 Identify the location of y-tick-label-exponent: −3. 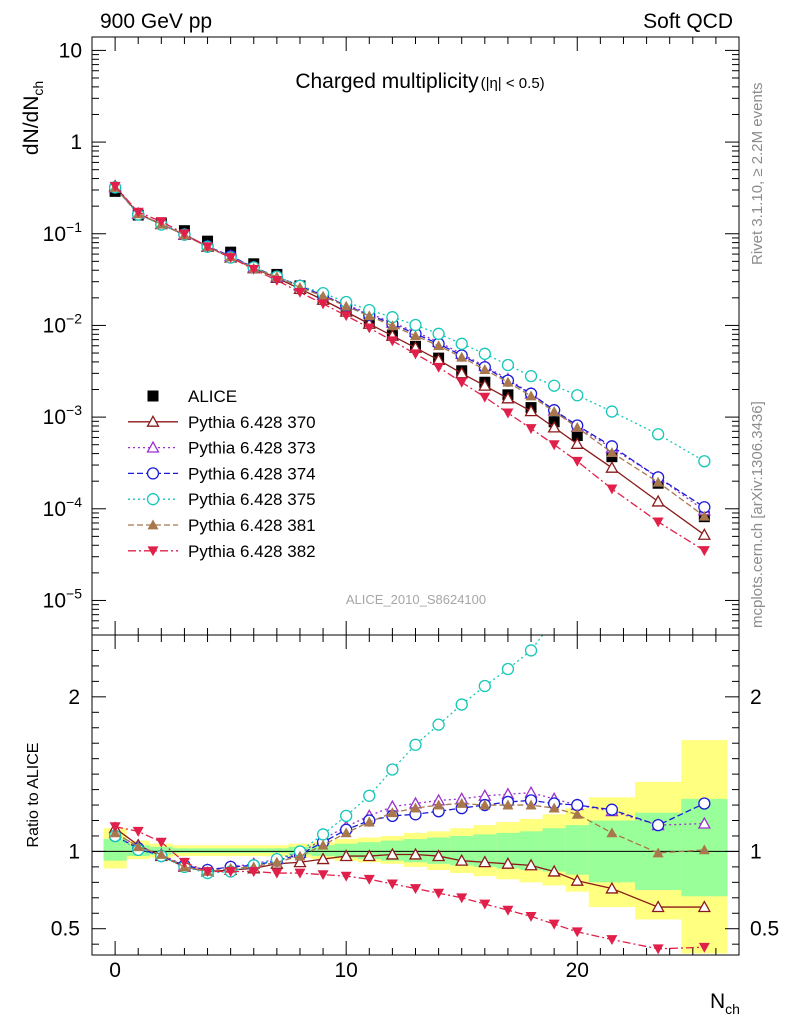
(74, 410).